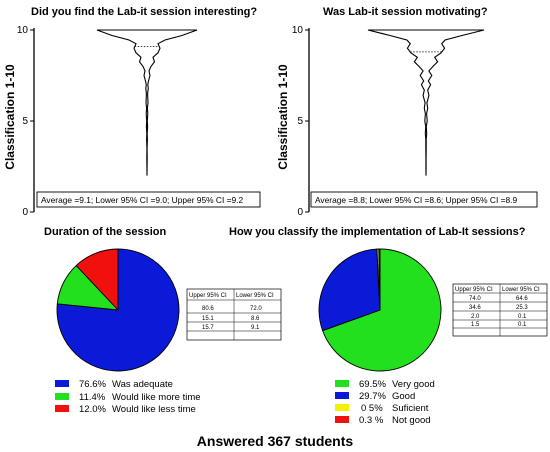 This screenshot has height=452, width=550. What do you see at coordinates (23, 30) in the screenshot?
I see `y-tick-label-1-10: 10` at bounding box center [23, 30].